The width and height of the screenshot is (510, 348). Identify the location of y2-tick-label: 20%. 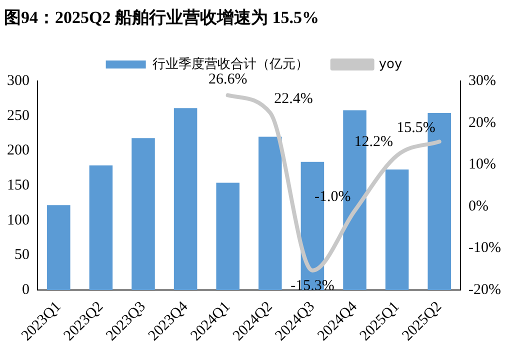
(482, 122).